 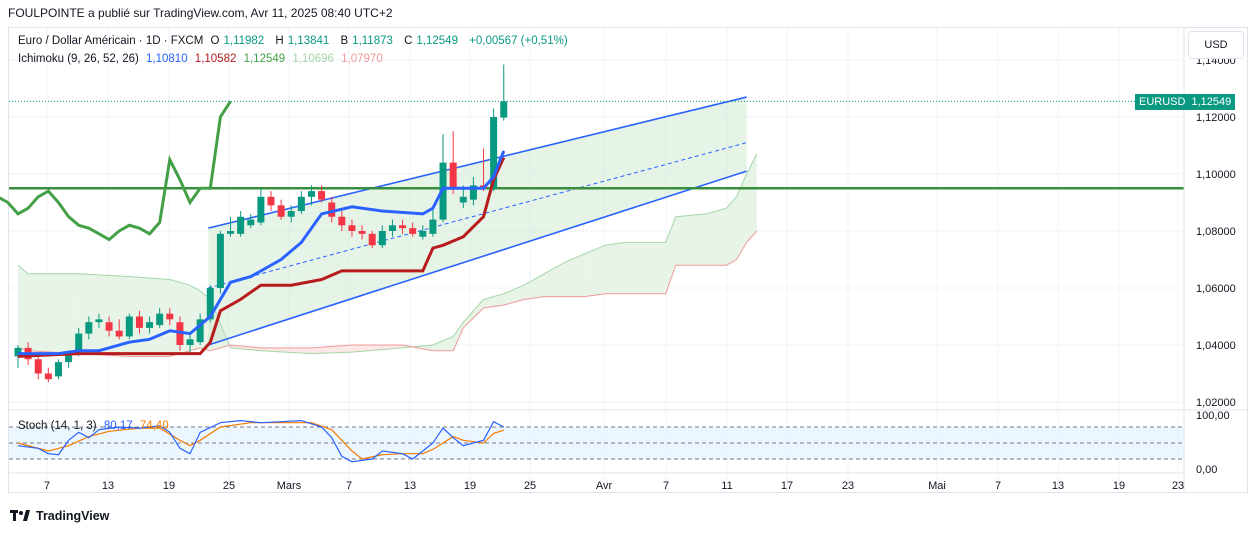 What do you see at coordinates (244, 41) in the screenshot?
I see `open-number: 1,11982` at bounding box center [244, 41].